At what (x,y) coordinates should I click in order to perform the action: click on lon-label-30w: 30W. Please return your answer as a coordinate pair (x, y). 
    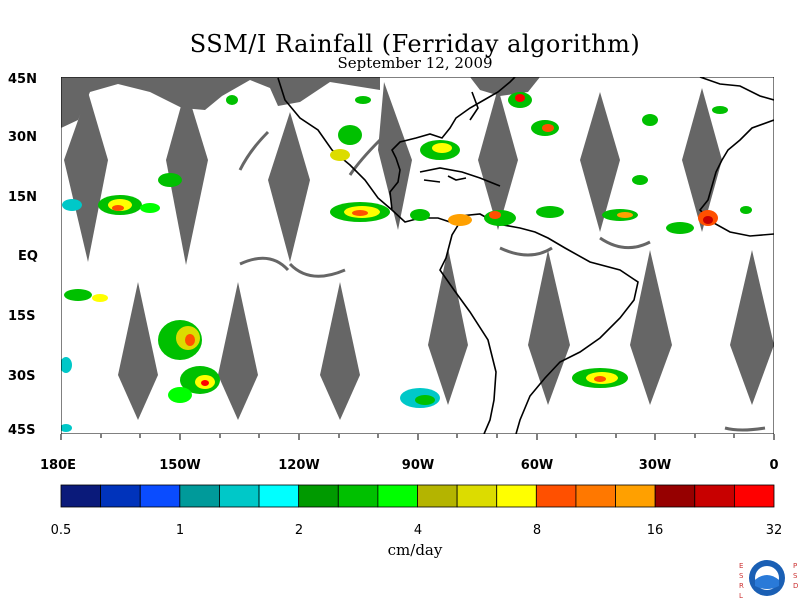
    Looking at the image, I should click on (655, 465).